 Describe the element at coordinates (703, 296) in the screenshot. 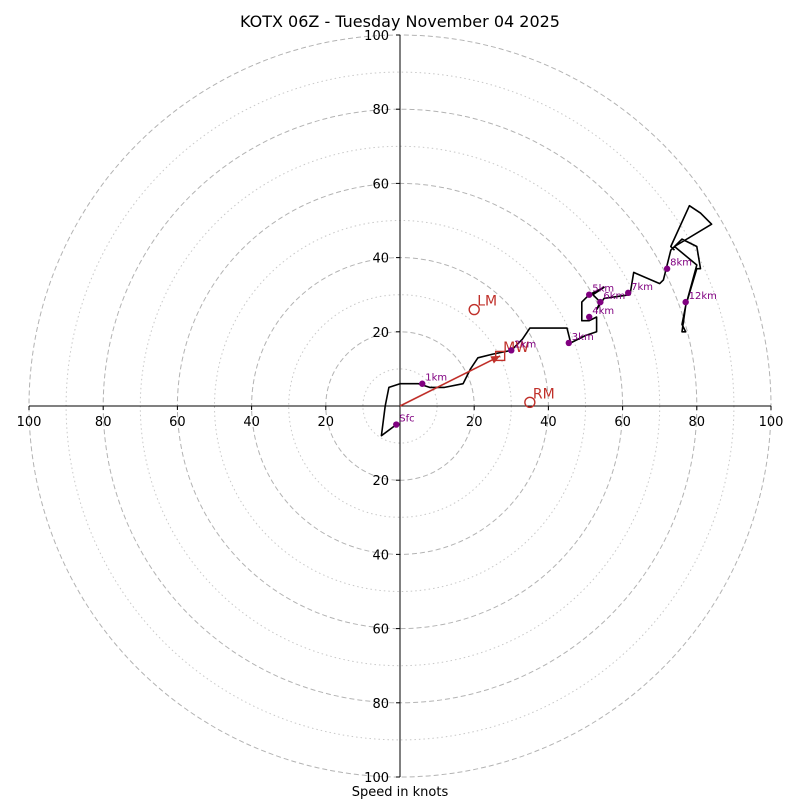

I see `height-marker-label: 12km` at that location.